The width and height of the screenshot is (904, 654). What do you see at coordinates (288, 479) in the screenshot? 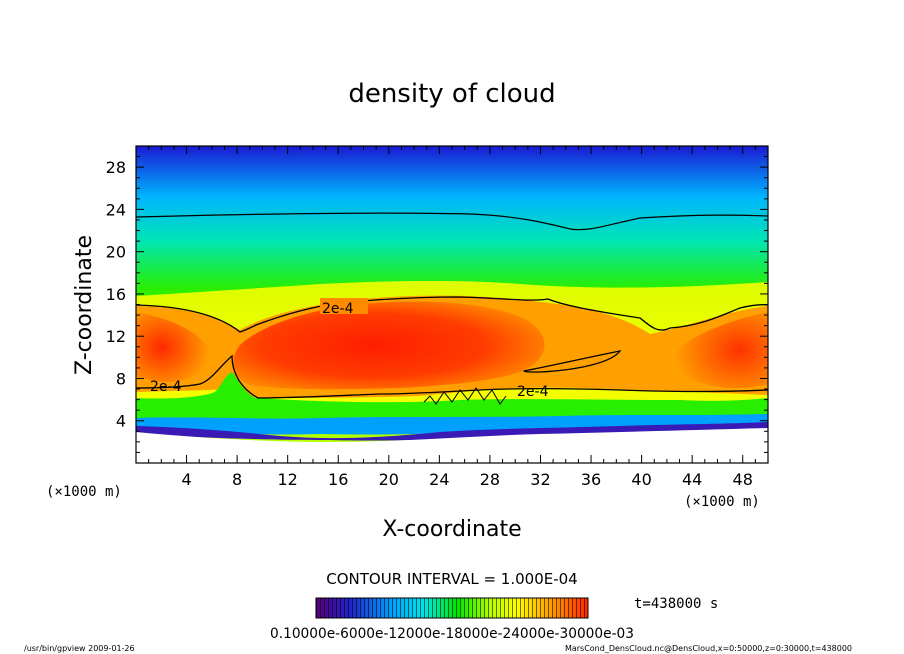
I see `x-tick-label: 12` at bounding box center [288, 479].